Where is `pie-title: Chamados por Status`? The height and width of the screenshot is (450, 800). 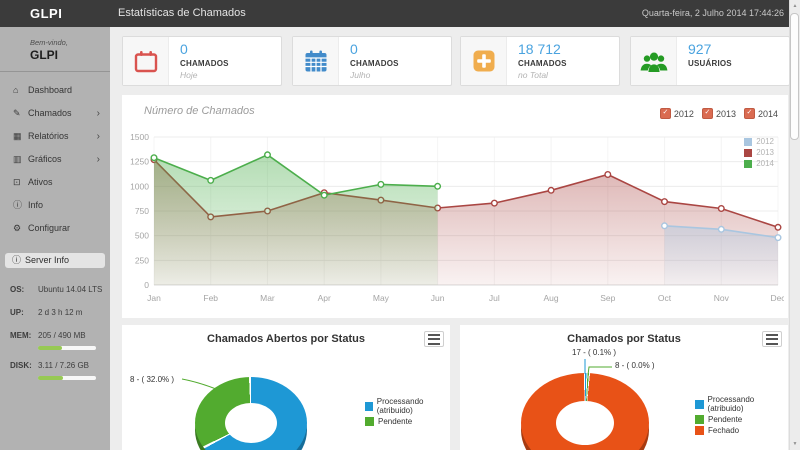 pie-title: Chamados por Status is located at coordinates (624, 339).